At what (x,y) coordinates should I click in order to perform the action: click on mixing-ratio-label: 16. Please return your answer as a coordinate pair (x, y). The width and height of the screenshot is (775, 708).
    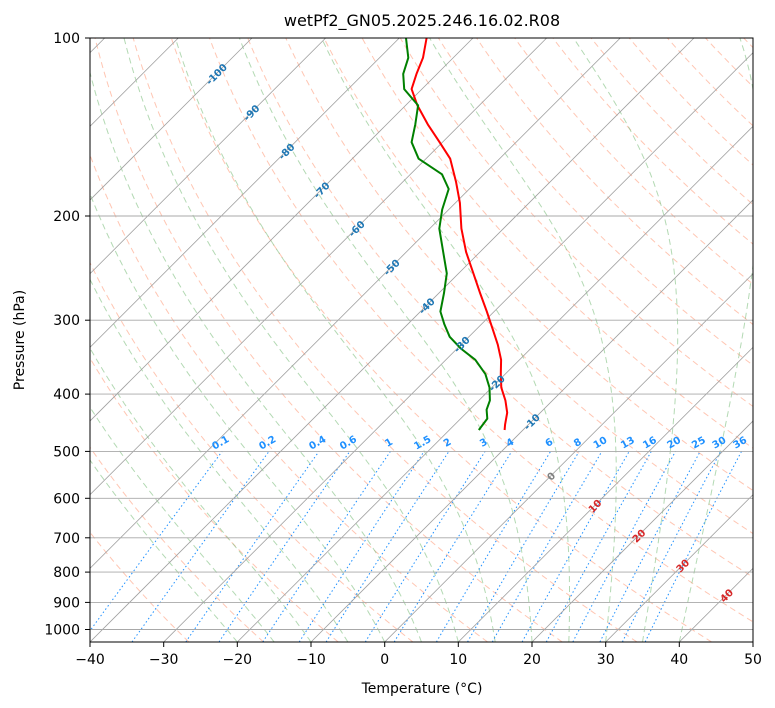
    Looking at the image, I should click on (650, 443).